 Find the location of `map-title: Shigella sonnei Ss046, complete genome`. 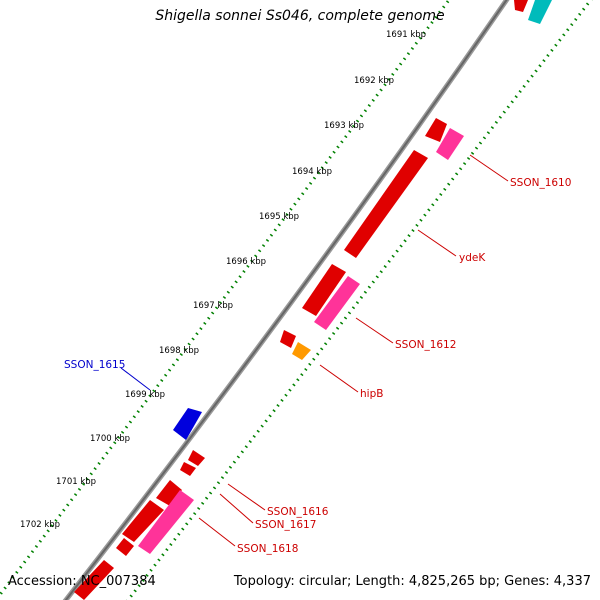

map-title: Shigella sonnei Ss046, complete genome is located at coordinates (300, 16).